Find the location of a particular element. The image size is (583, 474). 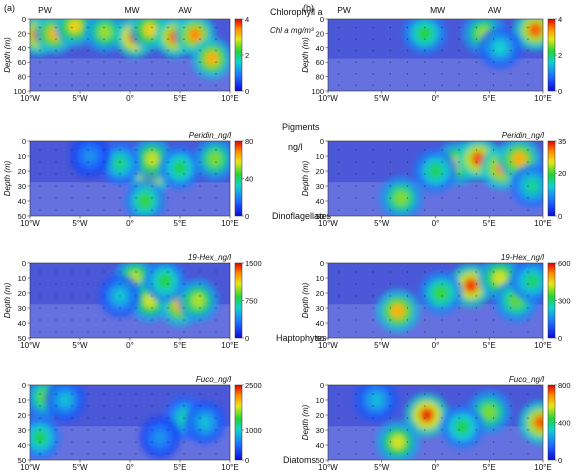

x-tick-label: 0° is located at coordinates (130, 223).